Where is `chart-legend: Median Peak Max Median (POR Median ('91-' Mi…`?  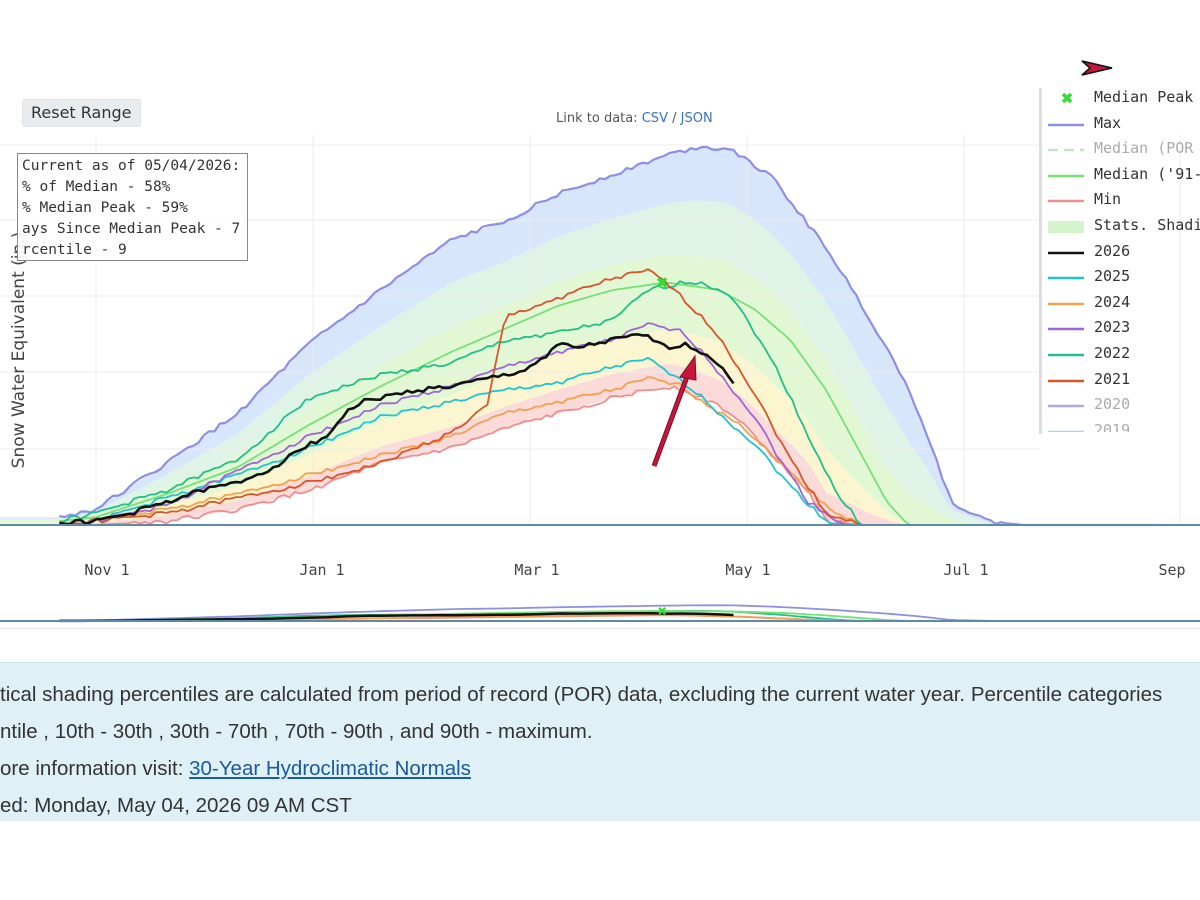
chart-legend: Median Peak Max Median (POR Median ('91-' Mi… is located at coordinates (1120, 259).